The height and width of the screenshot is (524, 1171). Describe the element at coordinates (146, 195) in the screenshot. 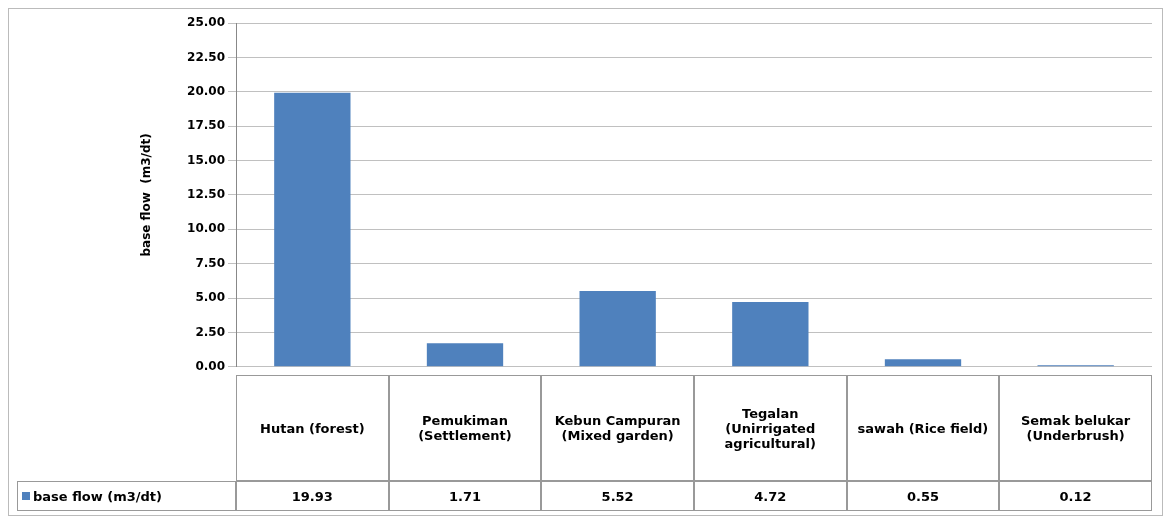

I see `y-axis-title: base flow (m3/dt)` at that location.